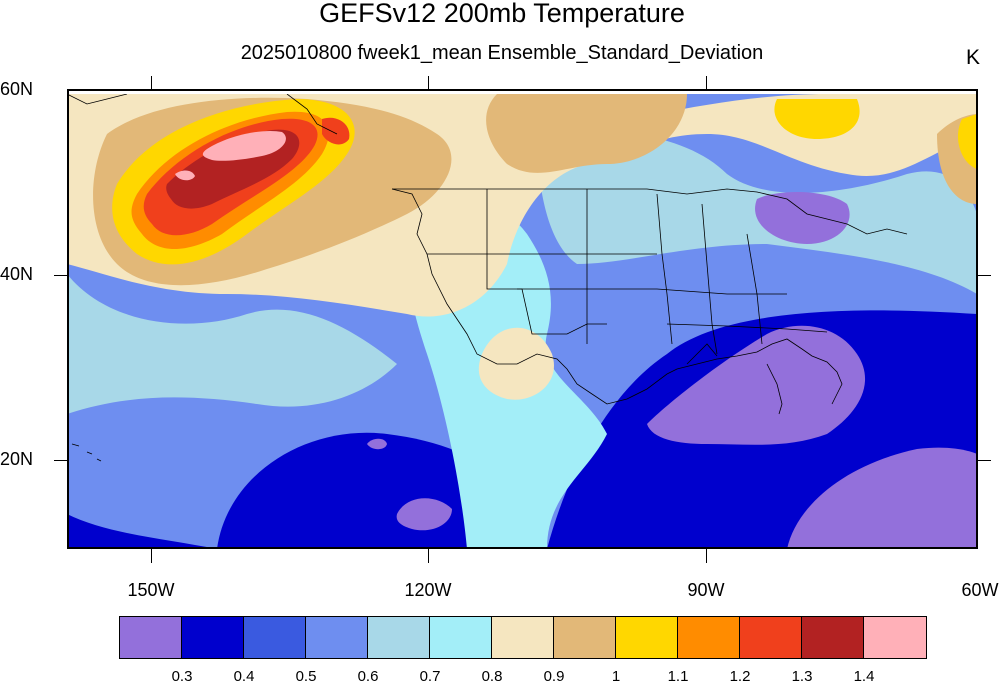 This screenshot has width=1004, height=685. What do you see at coordinates (802, 218) in the screenshot?
I see `field-purple-northeast` at bounding box center [802, 218].